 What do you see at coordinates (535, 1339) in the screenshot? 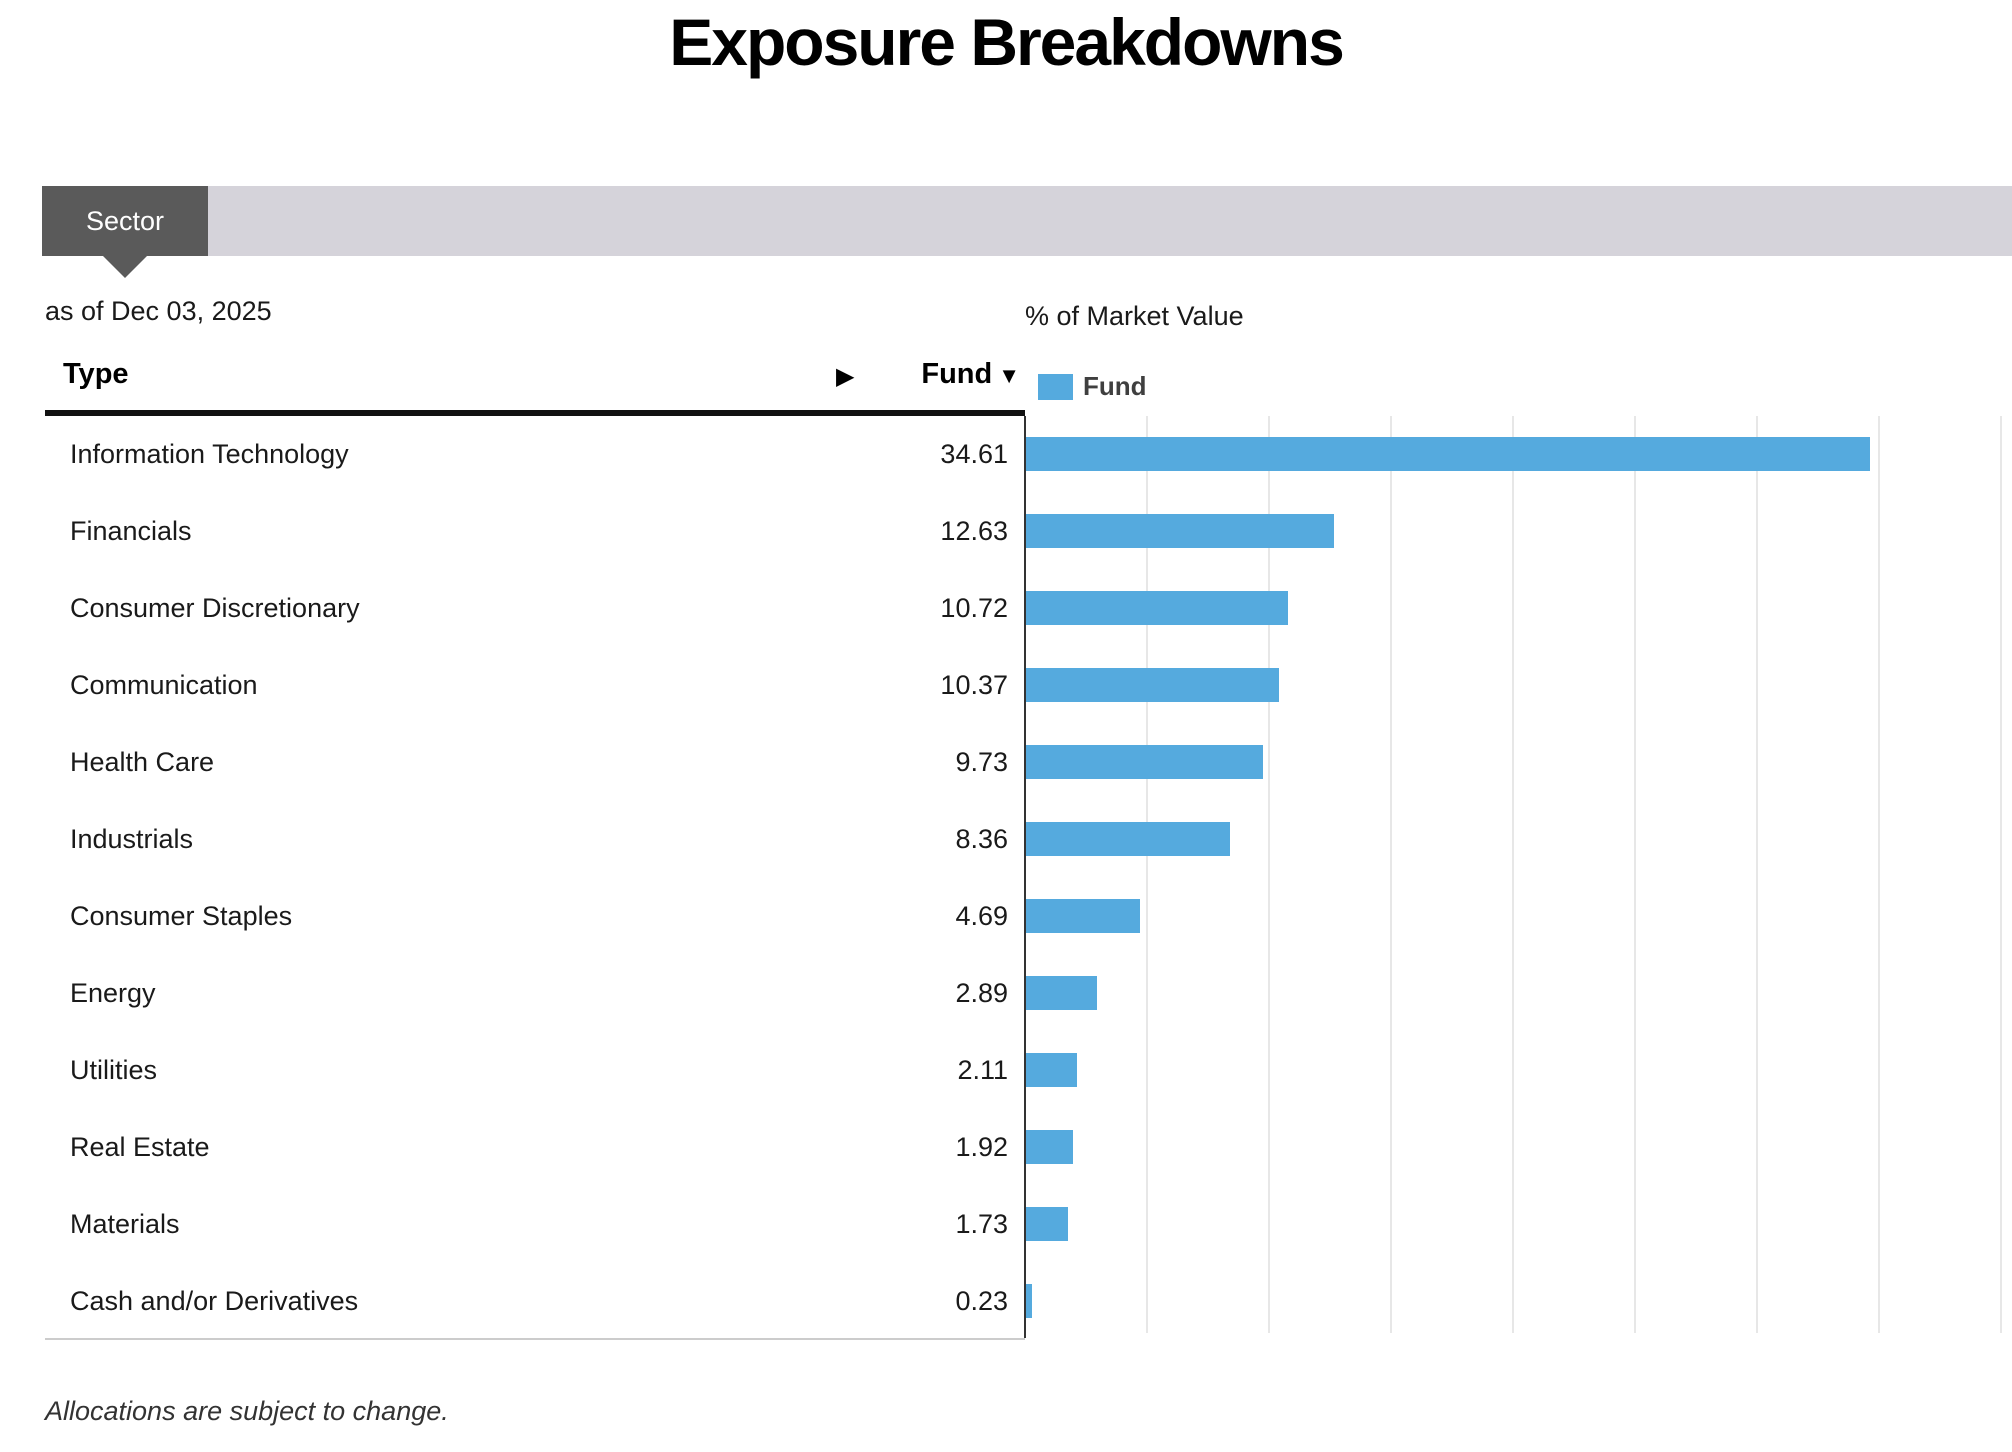
I see `table-bottom-divider` at bounding box center [535, 1339].